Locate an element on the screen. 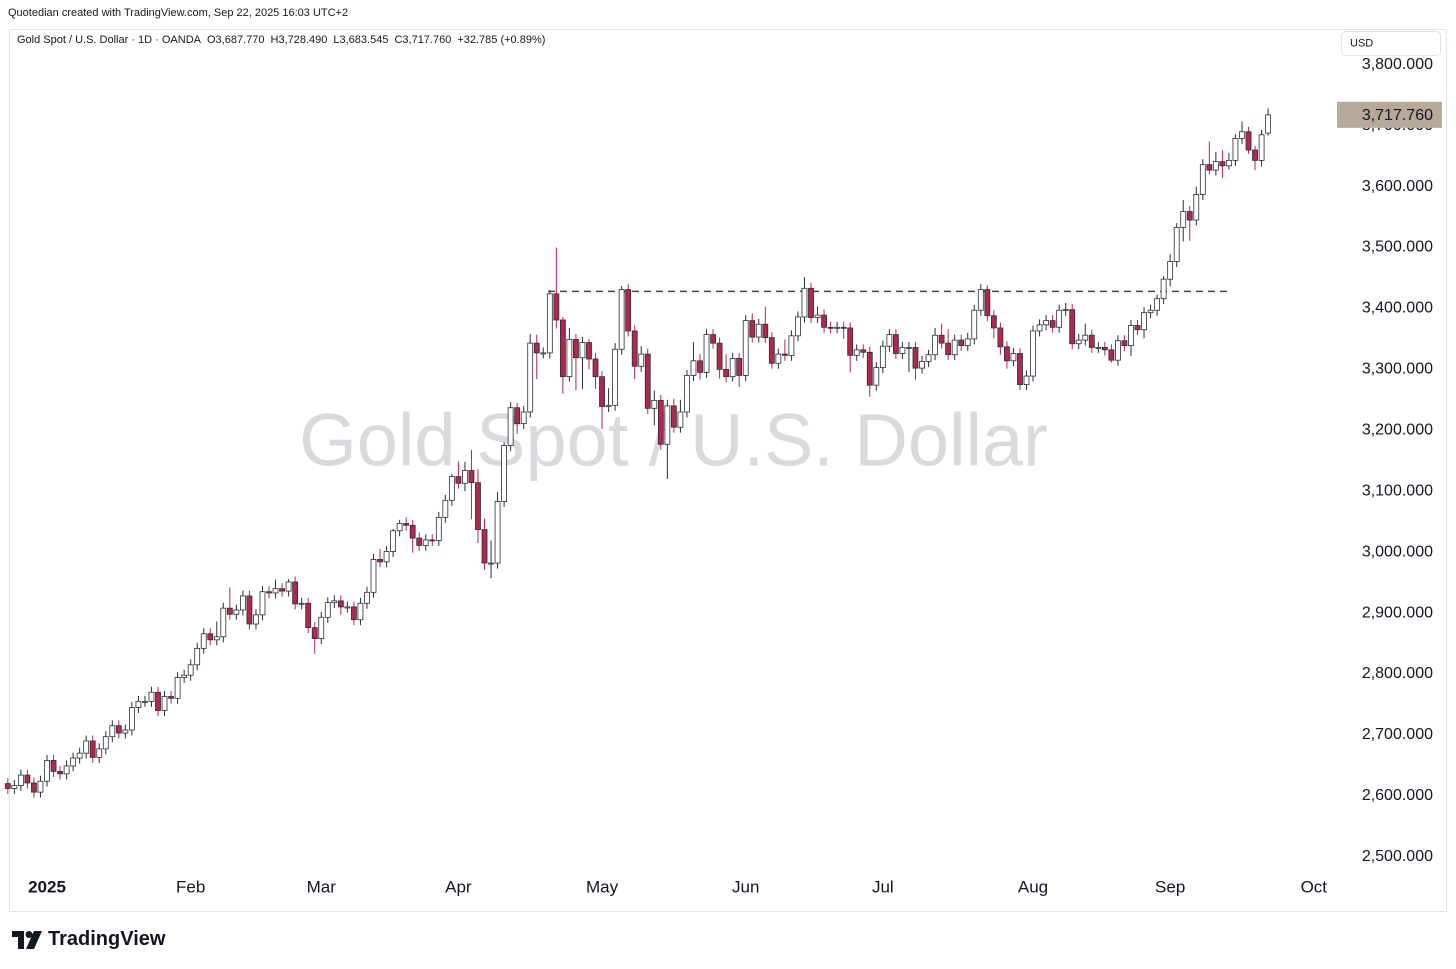 The height and width of the screenshot is (969, 1456). y-tick-label: 2,700.000 is located at coordinates (1397, 734).